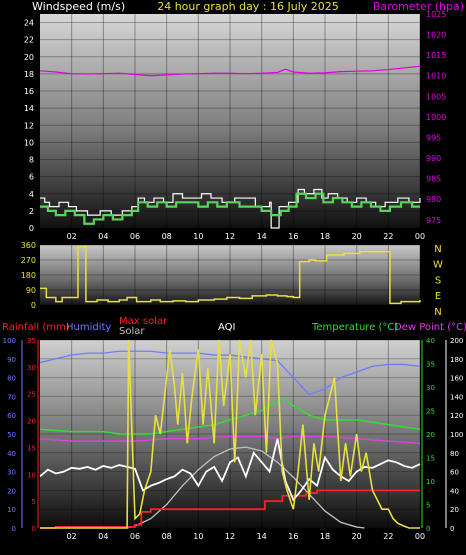 The width and height of the screenshot is (466, 555). I want to click on windspeed-tick-label: 24, so click(29, 23).